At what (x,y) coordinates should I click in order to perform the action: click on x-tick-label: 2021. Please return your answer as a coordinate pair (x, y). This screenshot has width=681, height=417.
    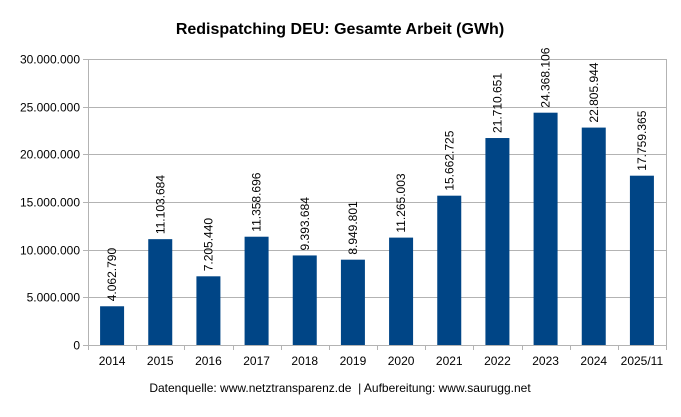
    Looking at the image, I should click on (449, 361).